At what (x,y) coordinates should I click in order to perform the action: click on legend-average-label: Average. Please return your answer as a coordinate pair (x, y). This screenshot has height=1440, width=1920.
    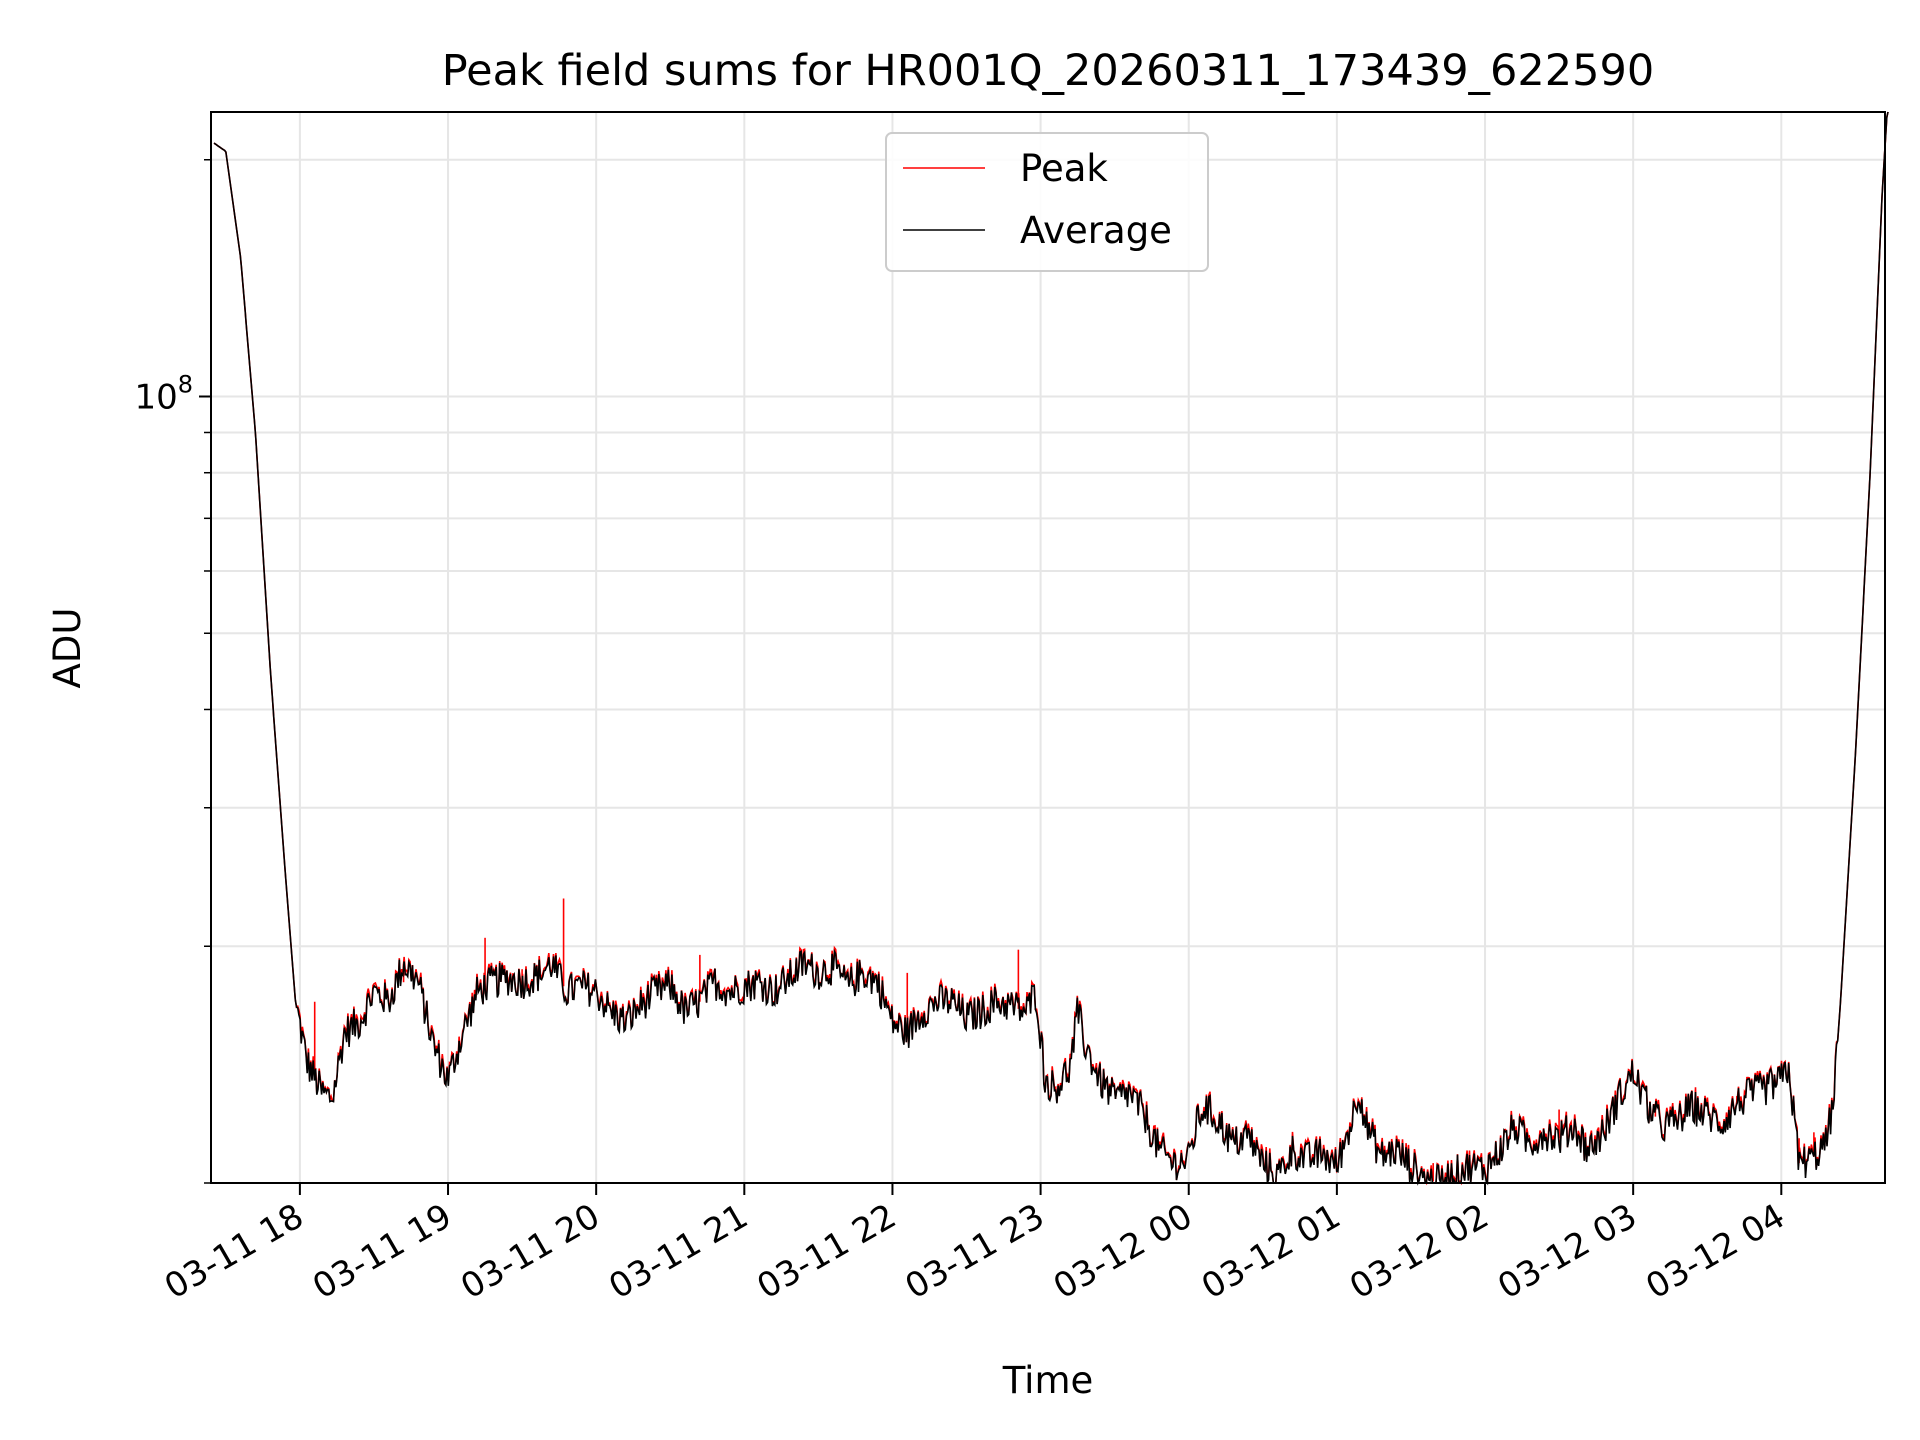
    Looking at the image, I should click on (1096, 230).